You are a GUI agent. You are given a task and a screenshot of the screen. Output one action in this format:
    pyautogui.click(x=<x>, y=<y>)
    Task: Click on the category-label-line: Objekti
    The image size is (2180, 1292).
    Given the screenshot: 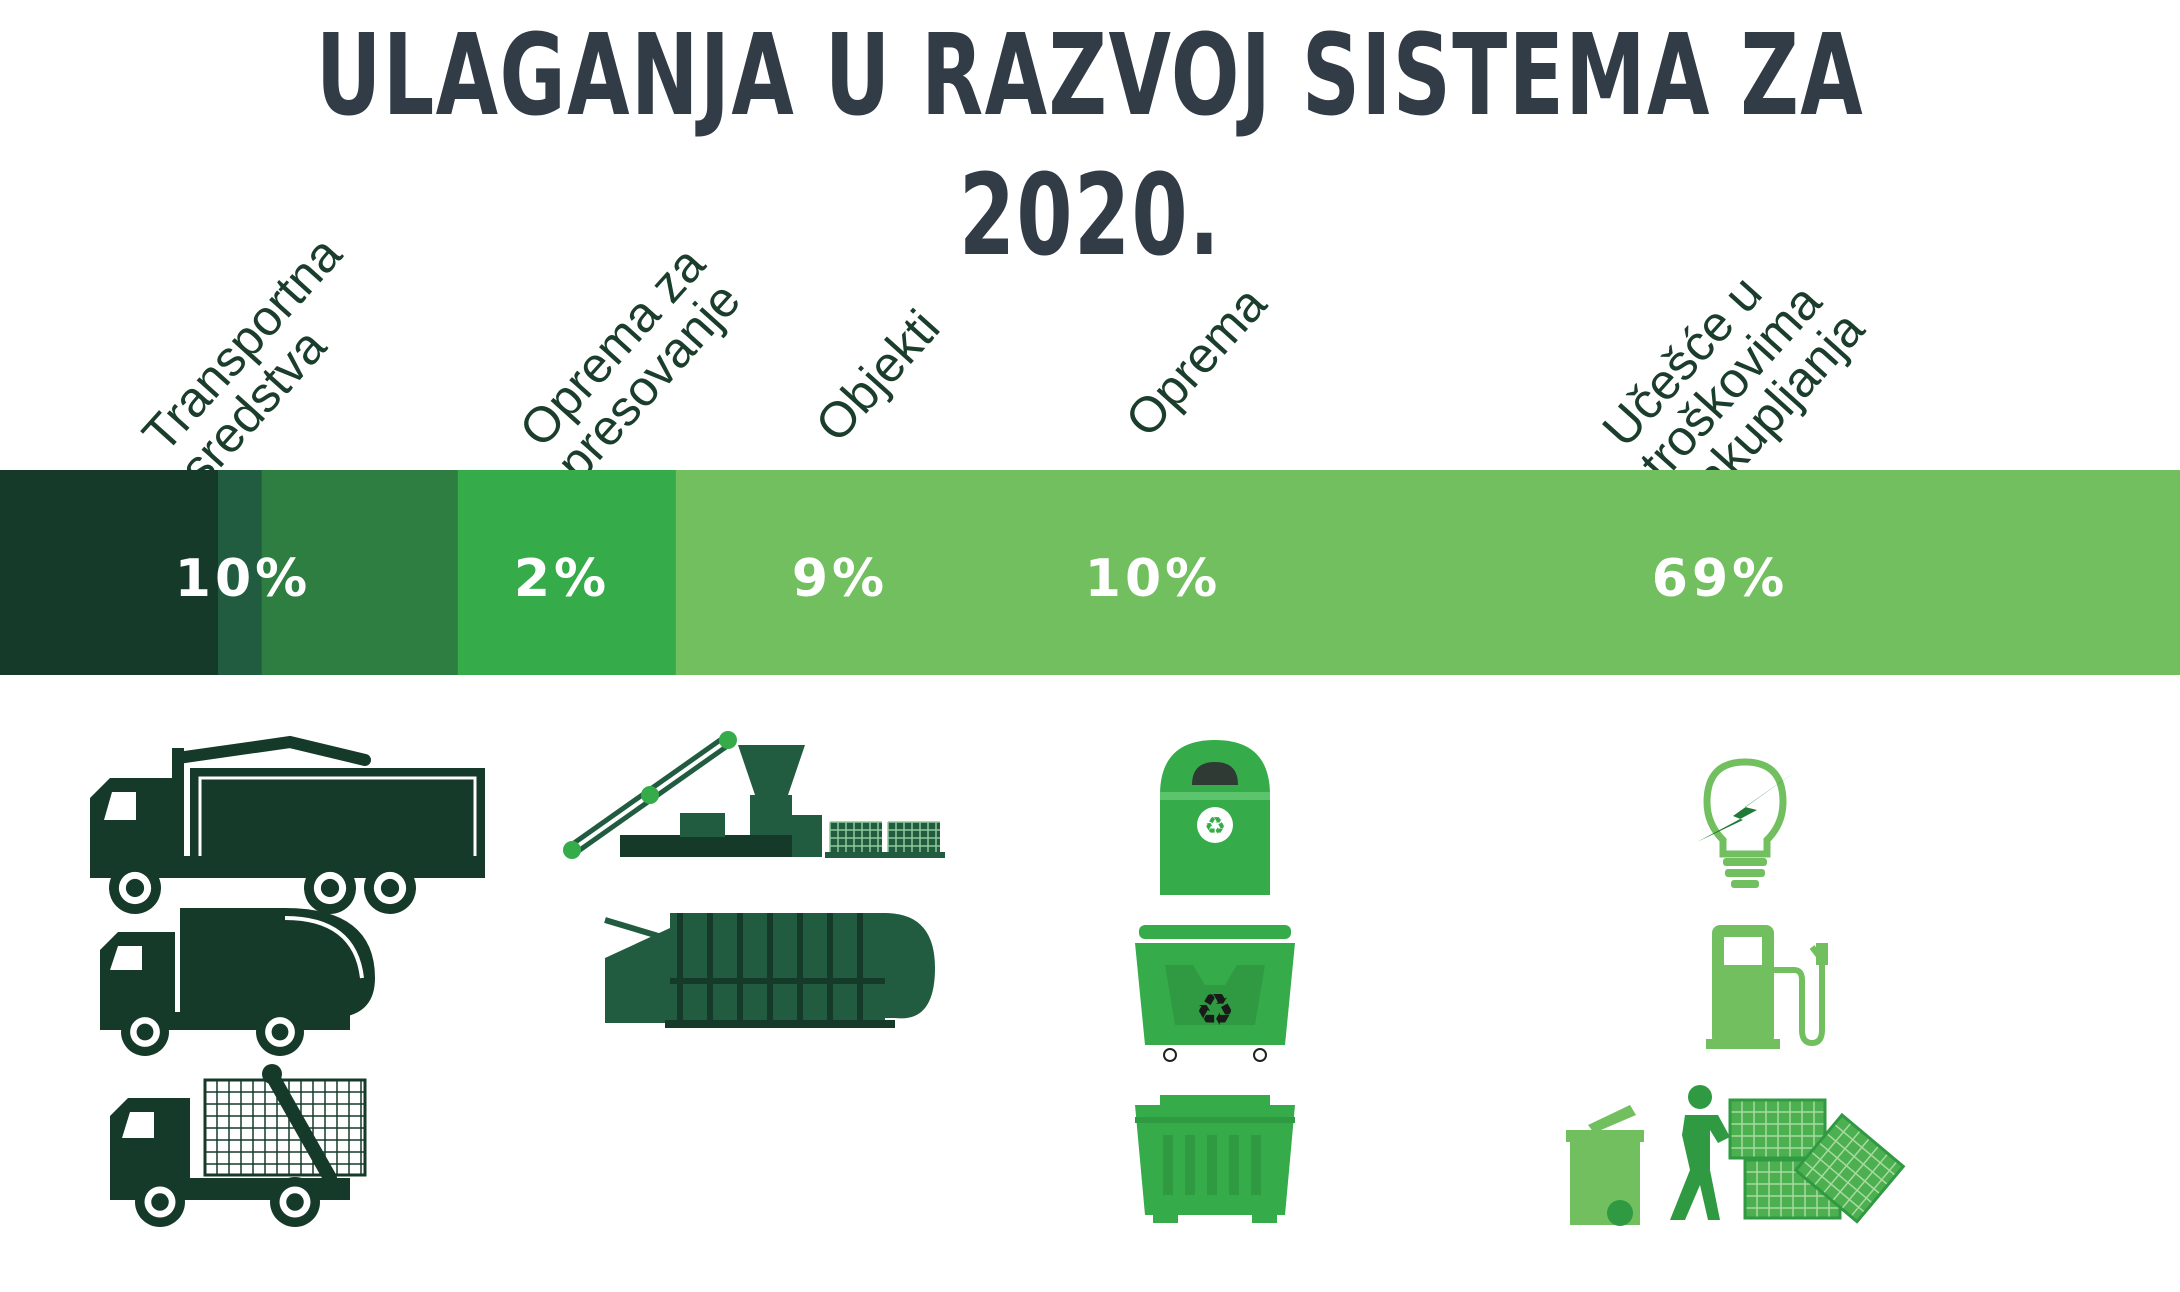 What is the action you would take?
    pyautogui.click(x=878, y=375)
    